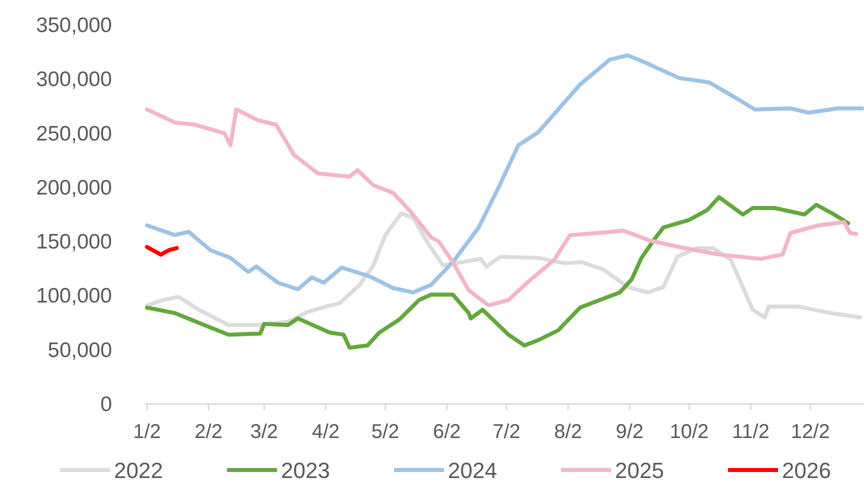 This screenshot has height=483, width=864. Describe the element at coordinates (138, 470) in the screenshot. I see `legend-label: 2022` at that location.